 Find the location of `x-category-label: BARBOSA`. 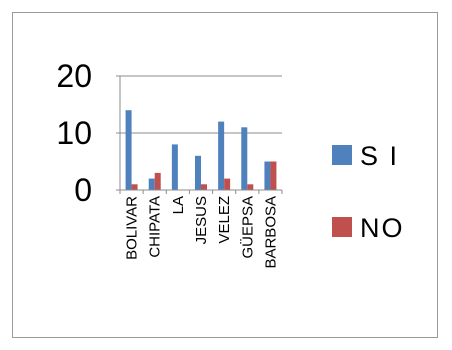

x-category-label: BARBOSA is located at coordinates (270, 232).